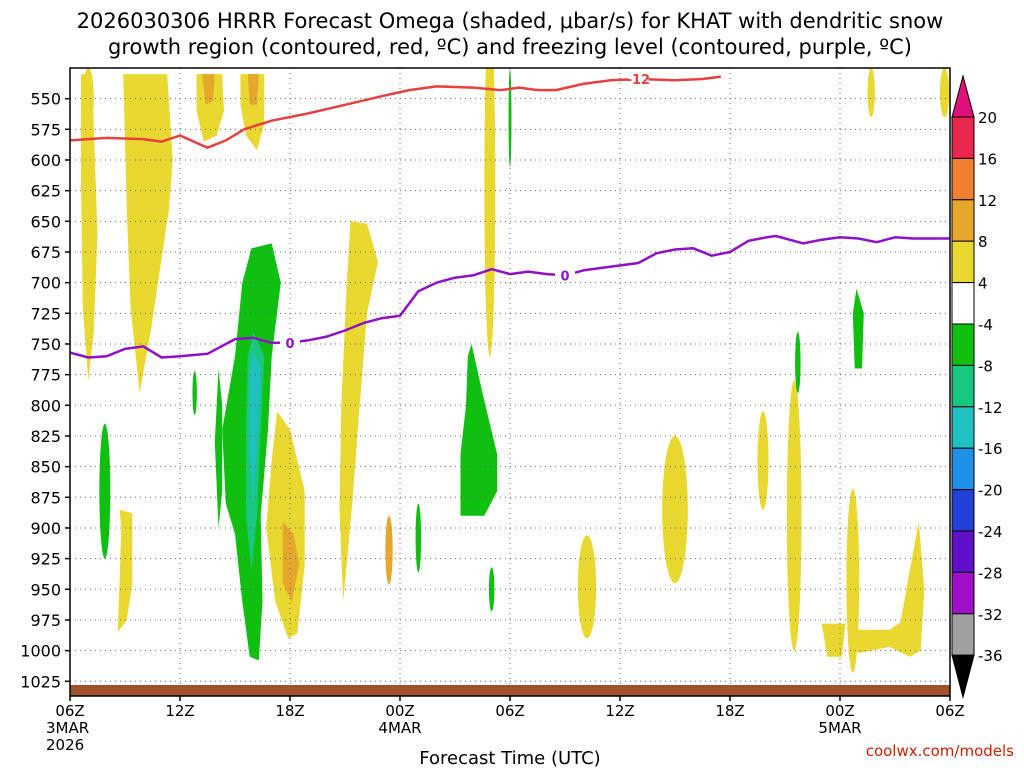 This screenshot has height=768, width=1024. Describe the element at coordinates (179, 711) in the screenshot. I see `x-tick-label-1: 12Z` at that location.